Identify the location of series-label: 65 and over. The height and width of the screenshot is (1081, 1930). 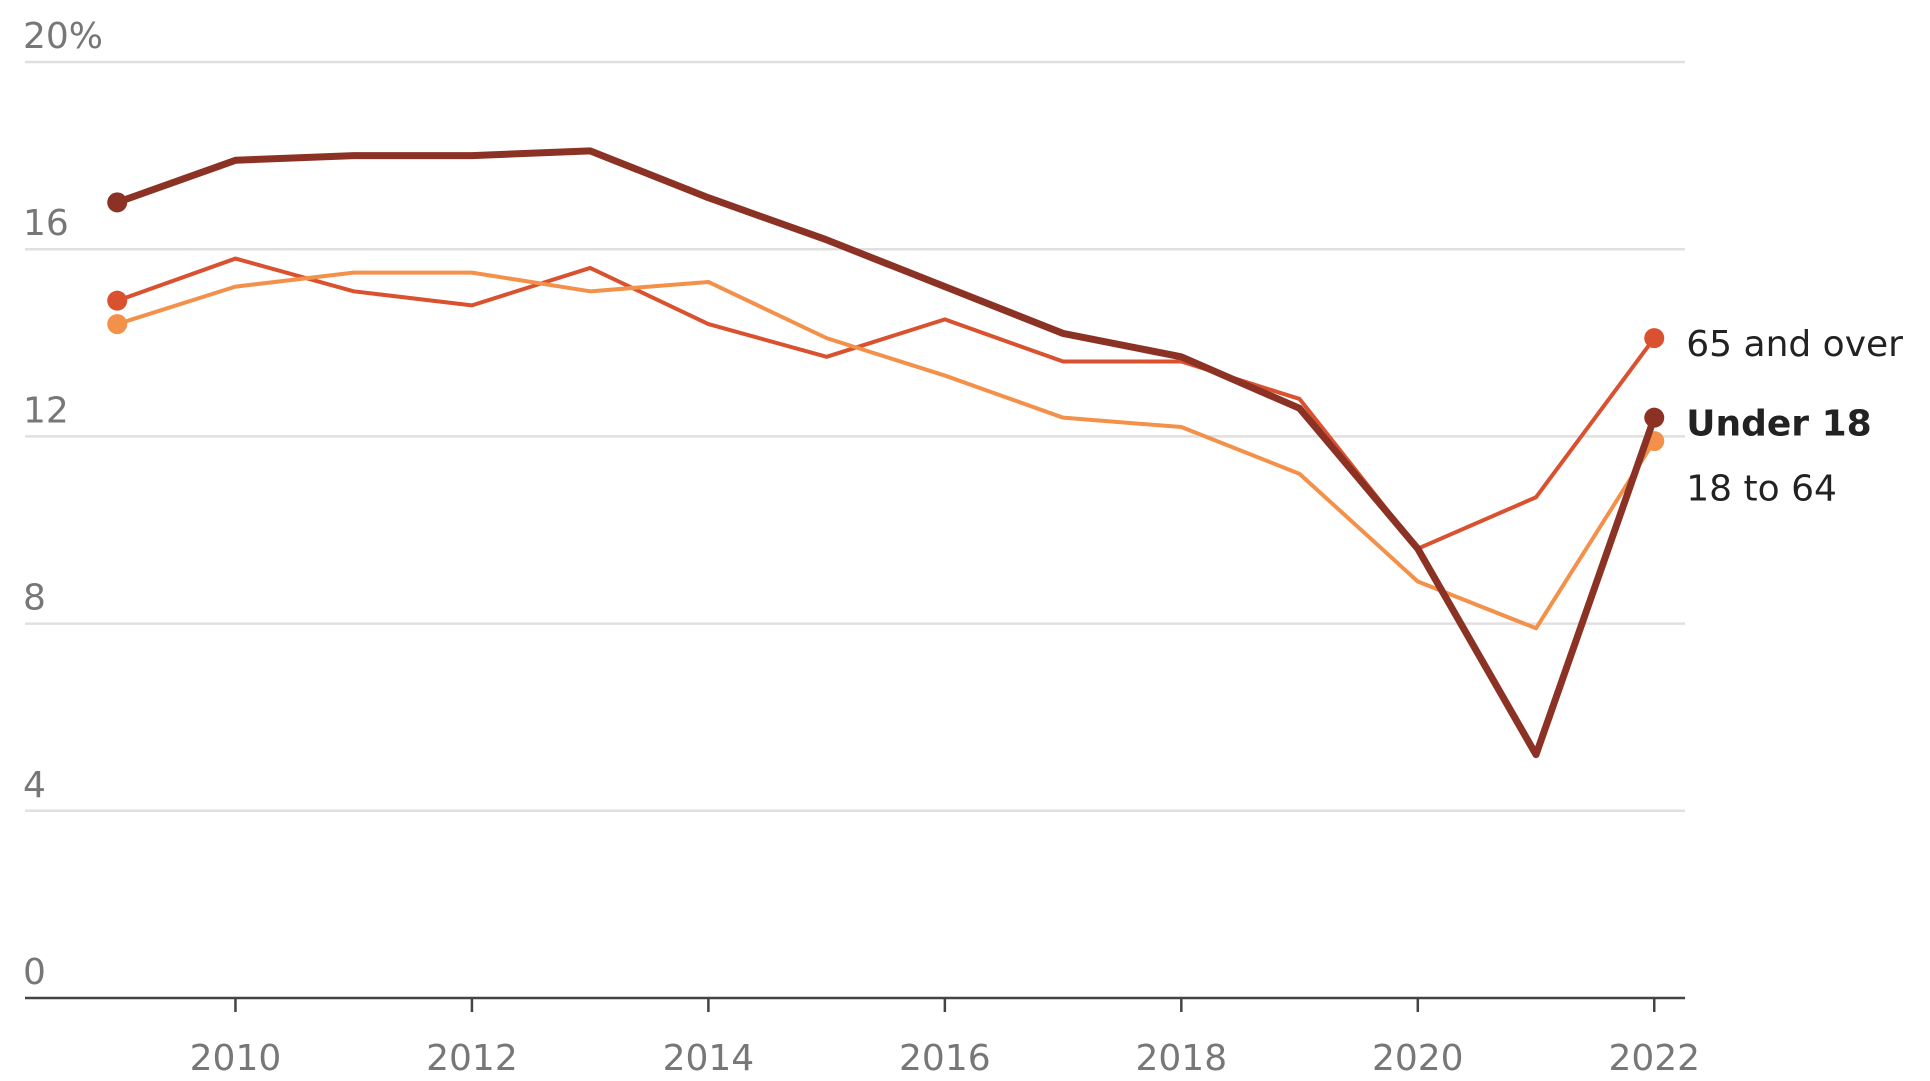
(1794, 344).